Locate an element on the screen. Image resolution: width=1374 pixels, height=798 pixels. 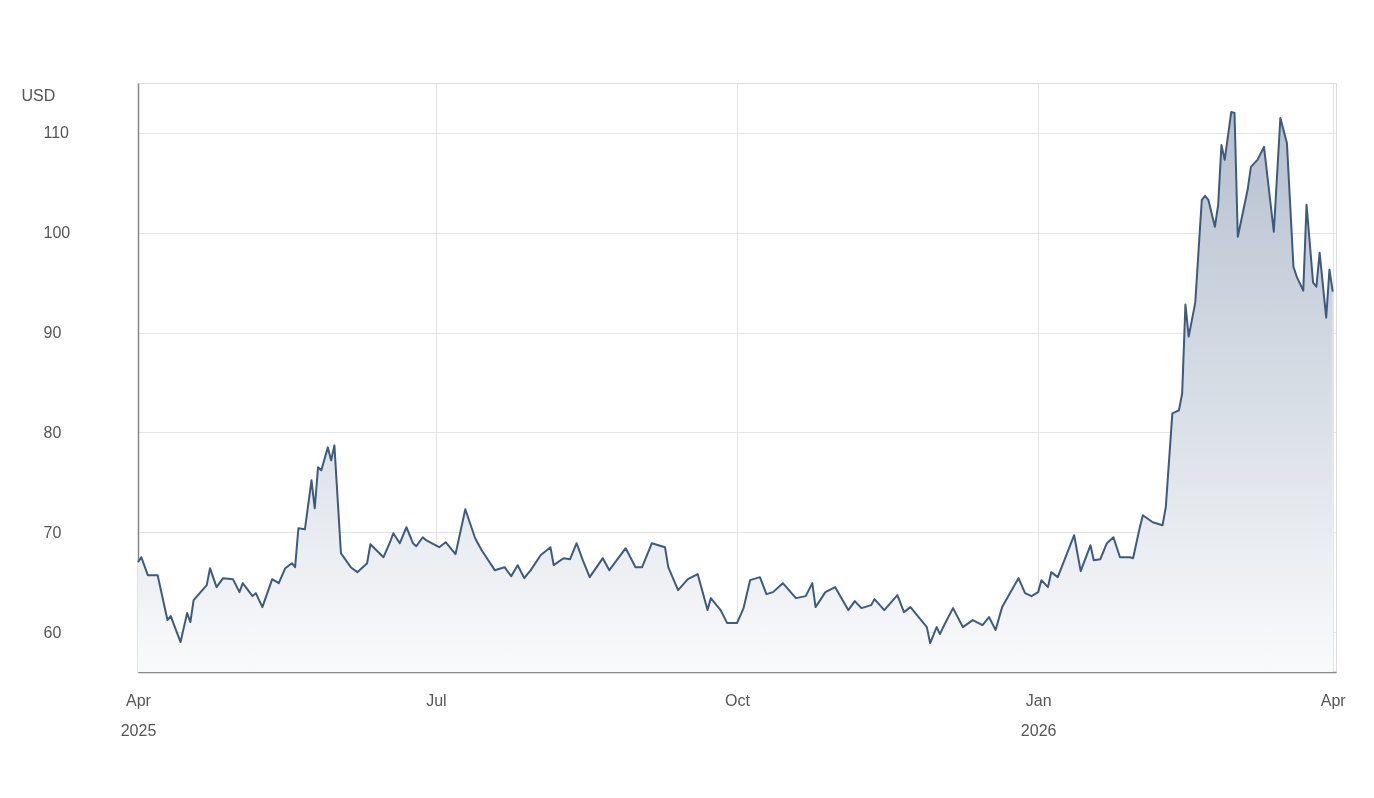
y-tick-label: 90 is located at coordinates (52, 333).